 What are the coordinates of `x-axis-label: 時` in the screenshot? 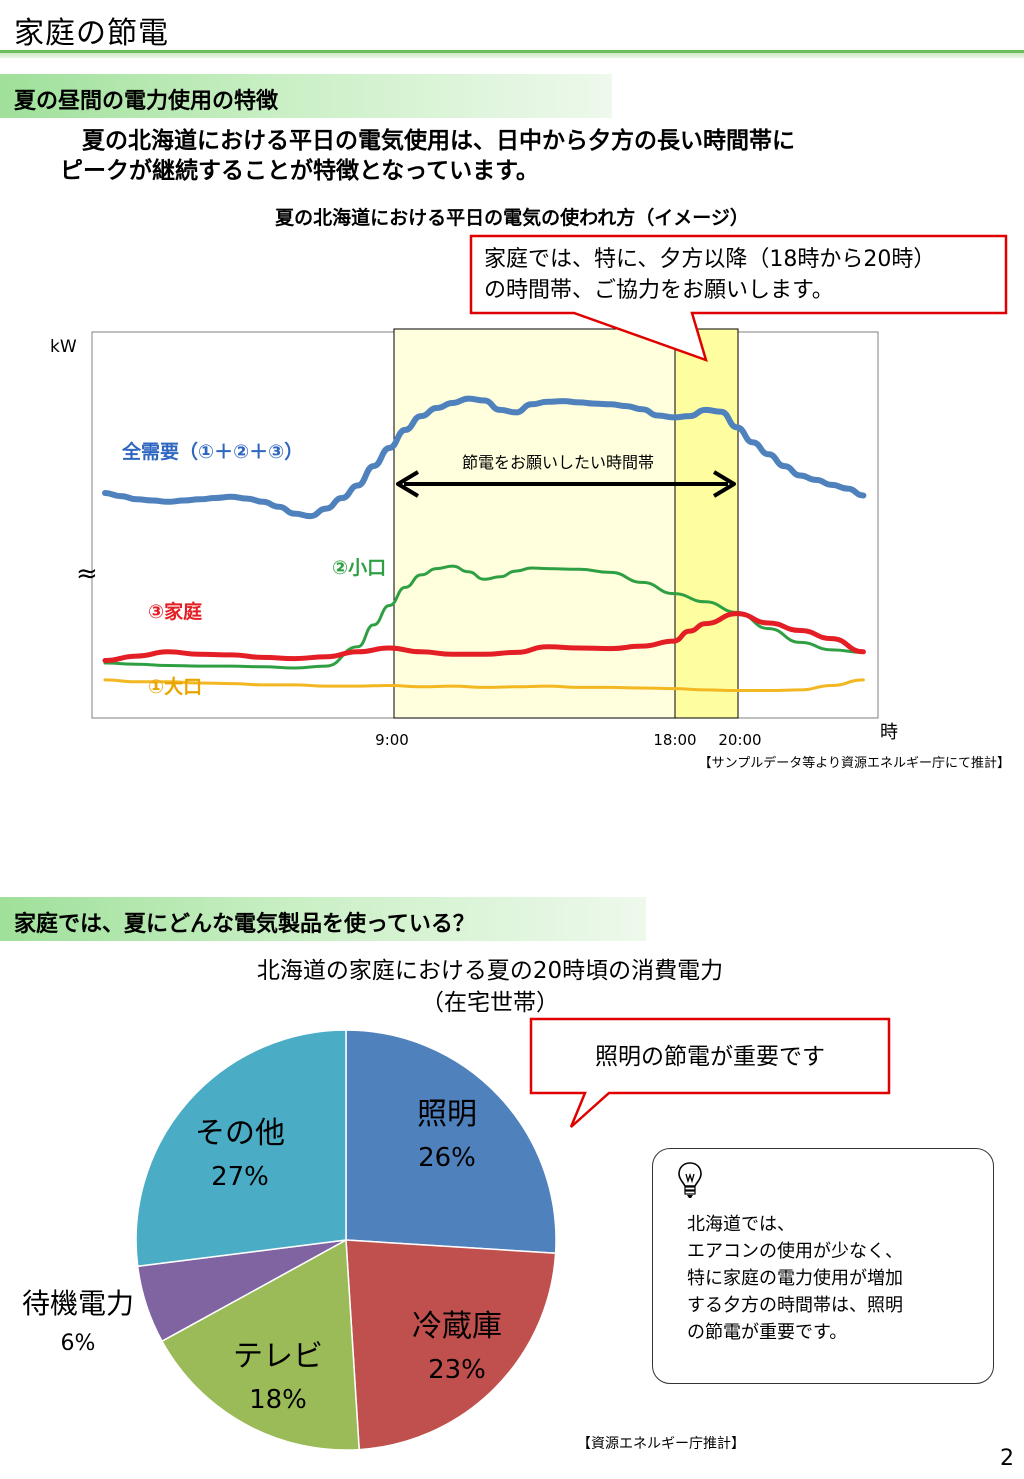 It's located at (889, 732).